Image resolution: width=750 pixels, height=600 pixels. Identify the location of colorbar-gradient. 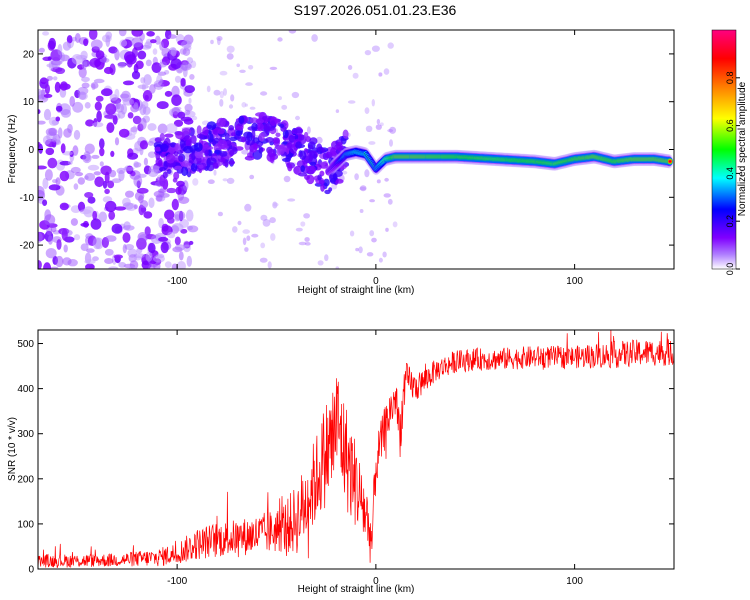
(724, 149).